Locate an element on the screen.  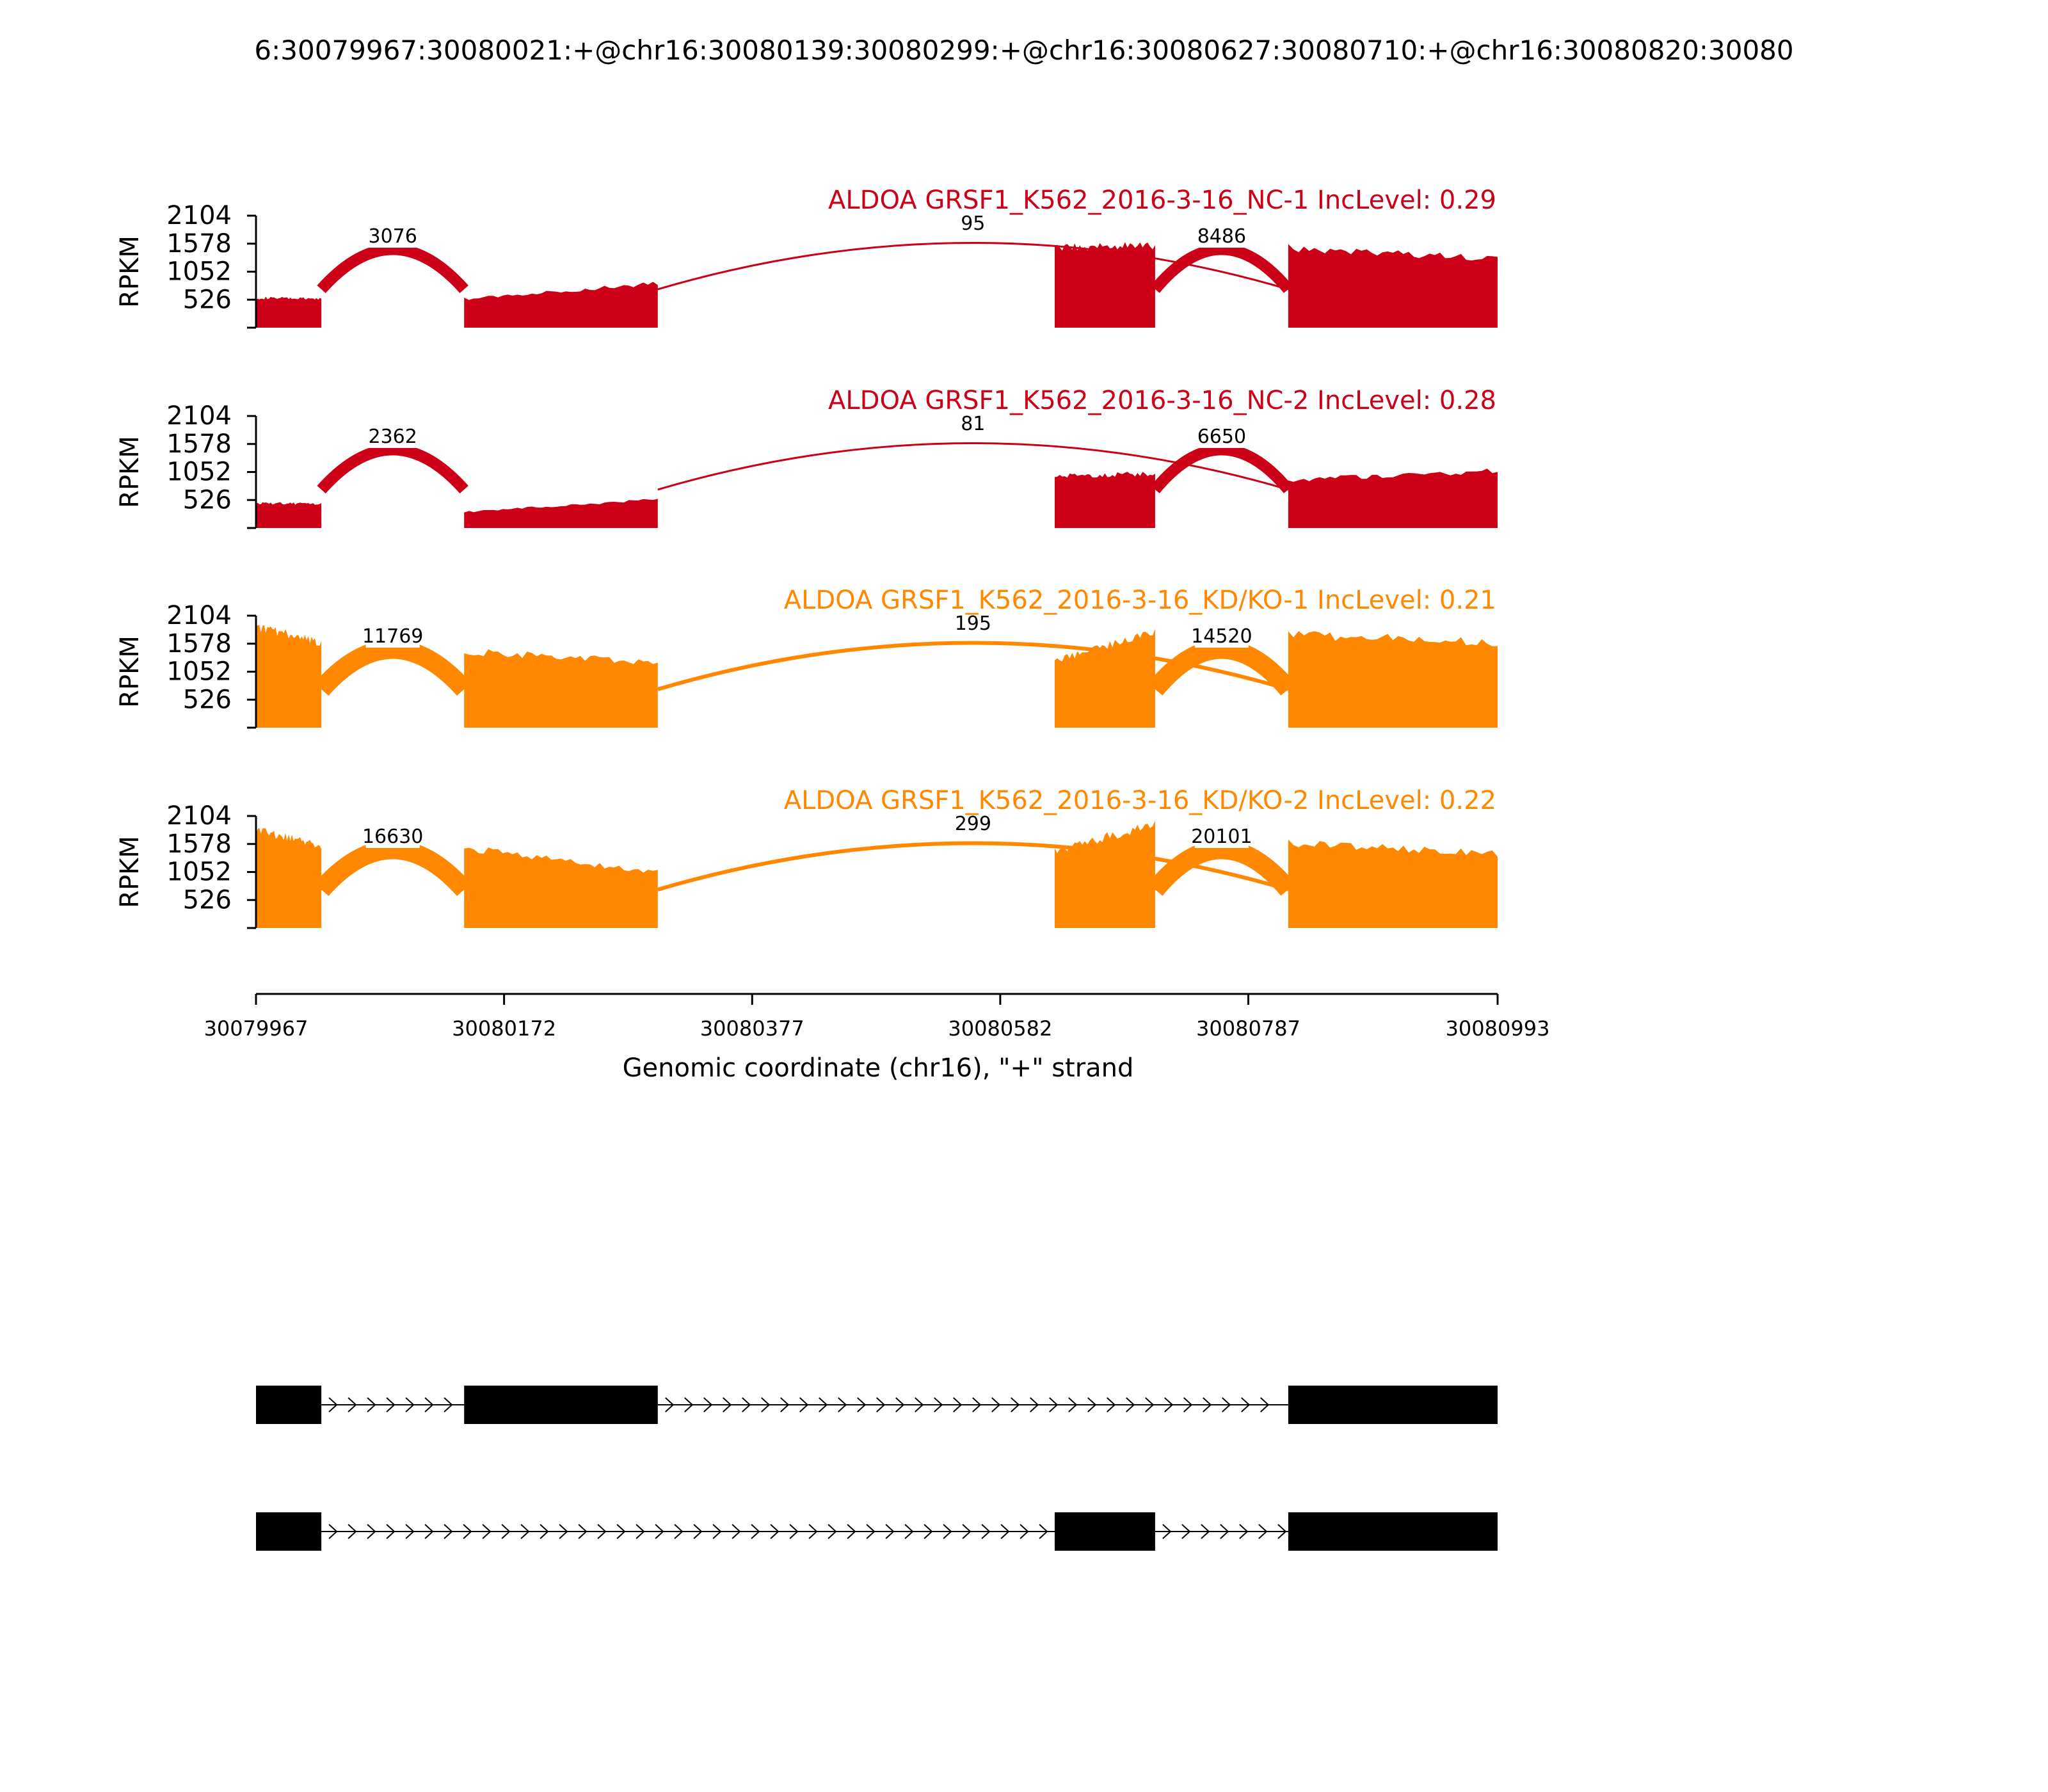
x-tick-label: 30080377 is located at coordinates (752, 1028).